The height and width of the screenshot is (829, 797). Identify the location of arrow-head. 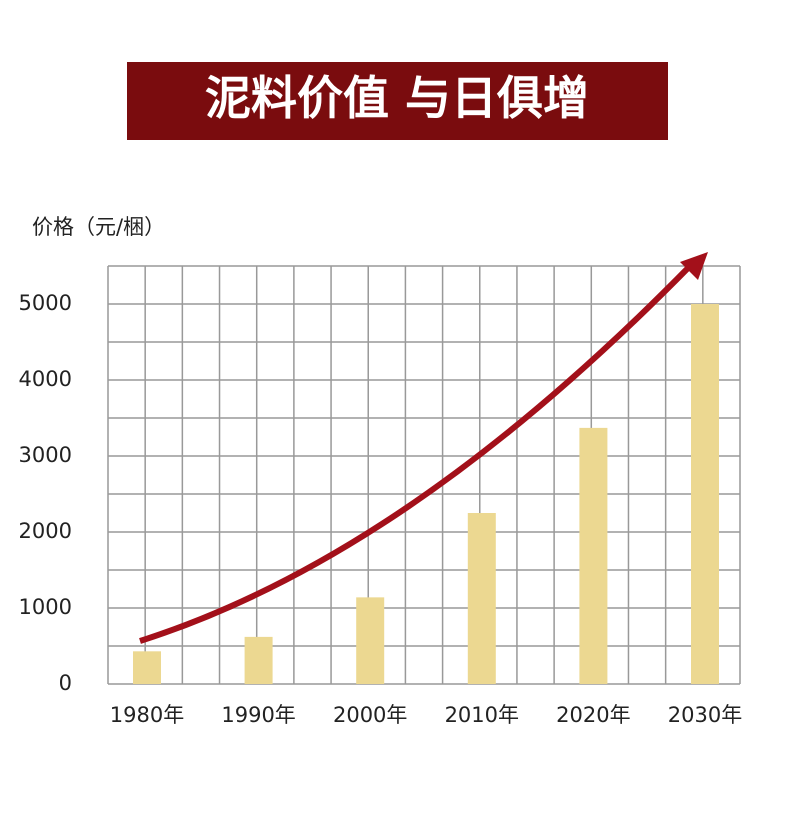
(694, 266).